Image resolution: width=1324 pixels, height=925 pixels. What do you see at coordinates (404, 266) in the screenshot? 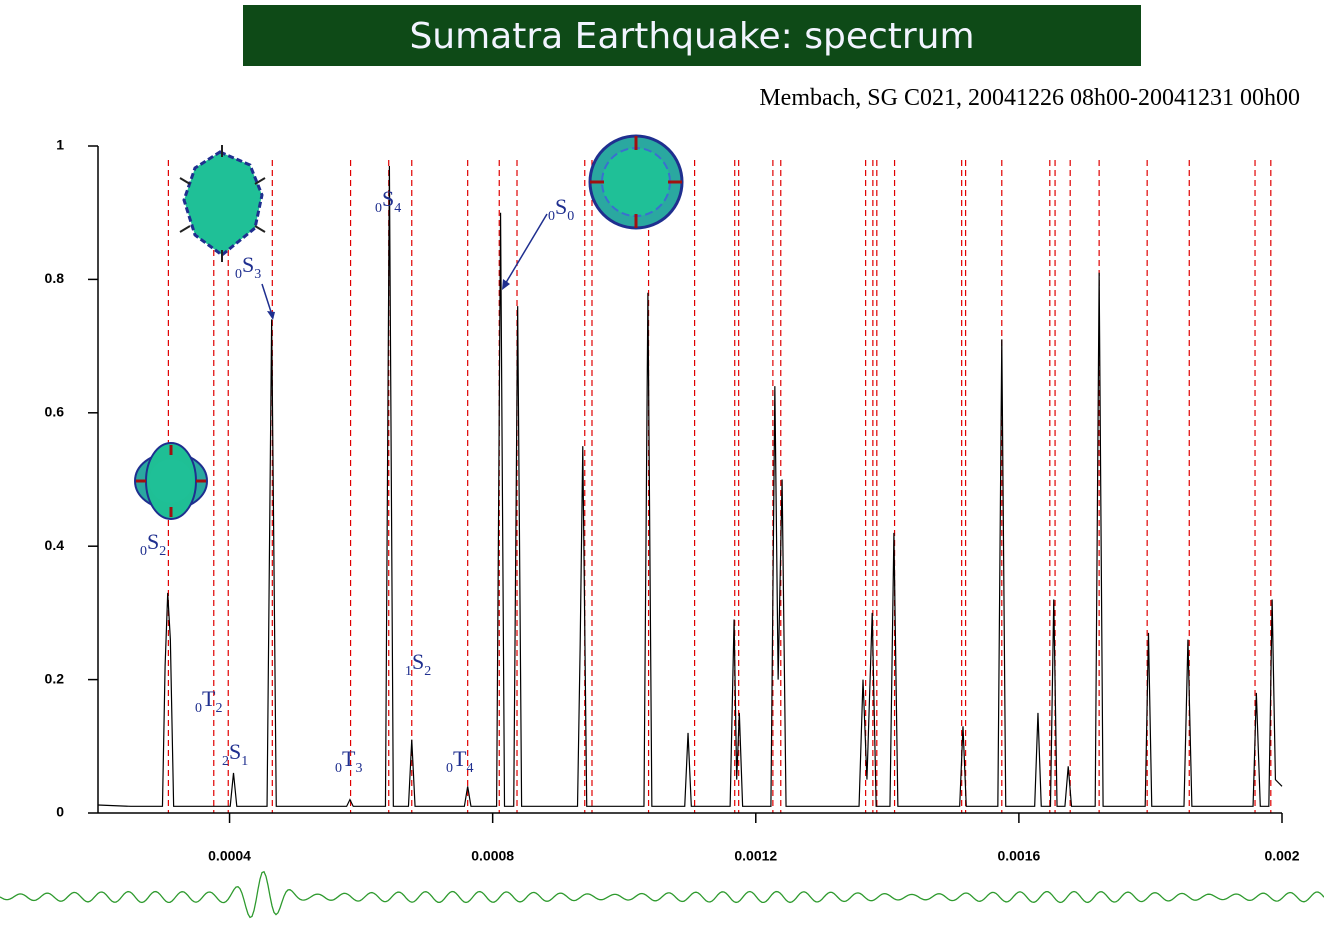
I see `annotation-arrows` at bounding box center [404, 266].